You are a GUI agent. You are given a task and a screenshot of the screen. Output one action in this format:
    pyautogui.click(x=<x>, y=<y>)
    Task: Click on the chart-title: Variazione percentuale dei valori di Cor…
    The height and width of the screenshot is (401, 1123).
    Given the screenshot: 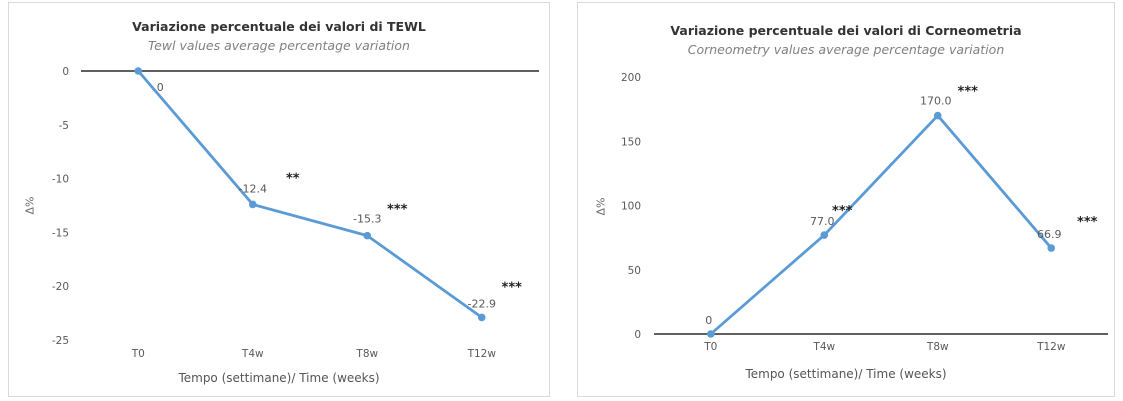 What is the action you would take?
    pyautogui.click(x=846, y=30)
    